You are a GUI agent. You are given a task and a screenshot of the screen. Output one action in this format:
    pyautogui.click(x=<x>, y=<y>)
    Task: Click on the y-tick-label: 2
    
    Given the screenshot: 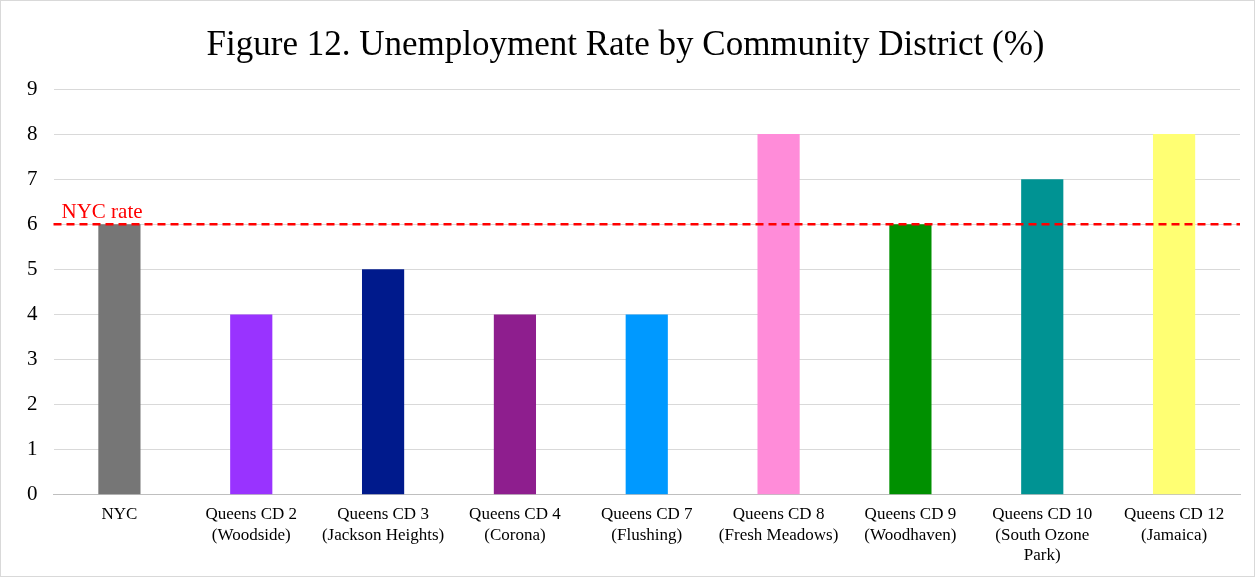 What is the action you would take?
    pyautogui.click(x=32, y=403)
    